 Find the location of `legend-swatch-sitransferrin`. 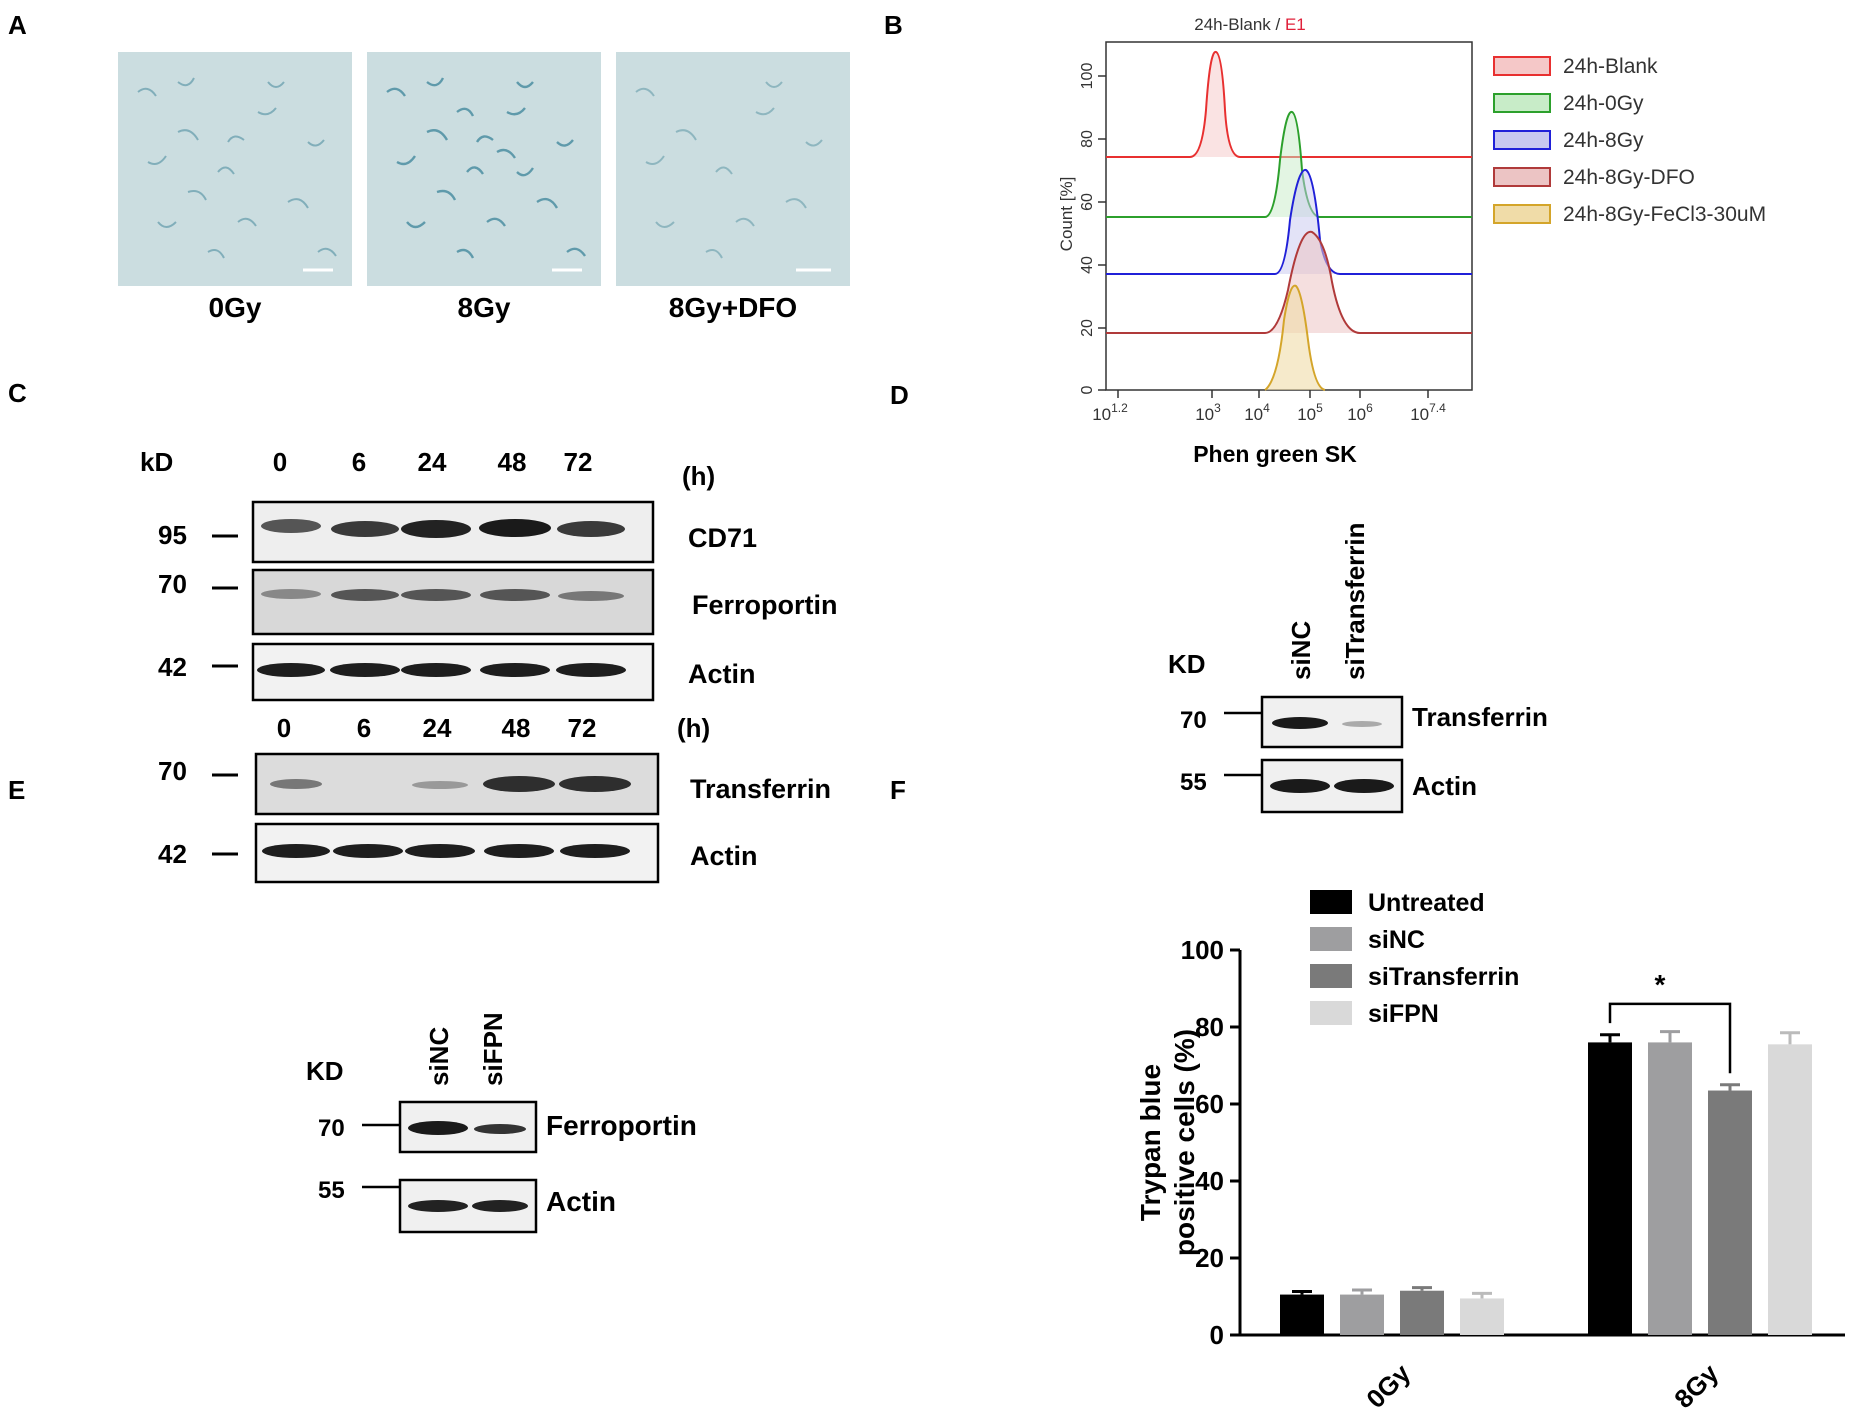

legend-swatch-sitransferrin is located at coordinates (1331, 976).